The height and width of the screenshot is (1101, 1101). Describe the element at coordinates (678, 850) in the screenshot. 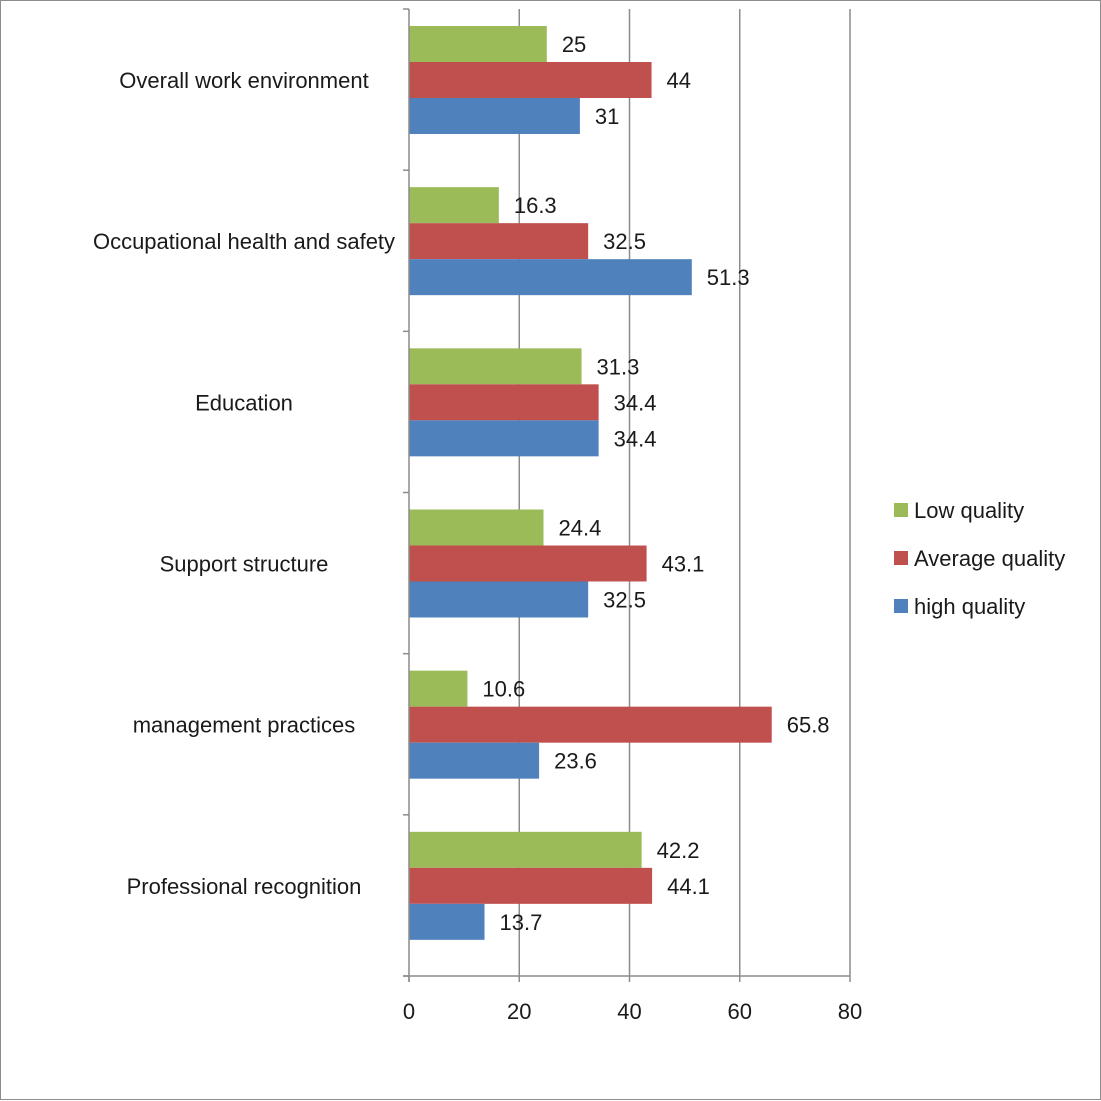

I see `data-label: 42.2` at that location.